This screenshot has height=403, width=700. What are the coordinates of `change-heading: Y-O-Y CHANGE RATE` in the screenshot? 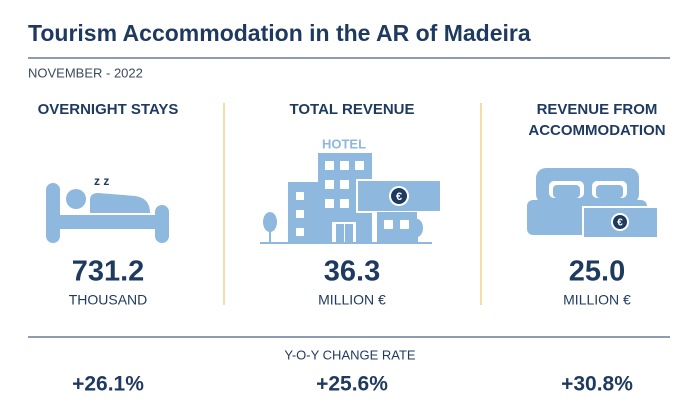 It's located at (350, 354).